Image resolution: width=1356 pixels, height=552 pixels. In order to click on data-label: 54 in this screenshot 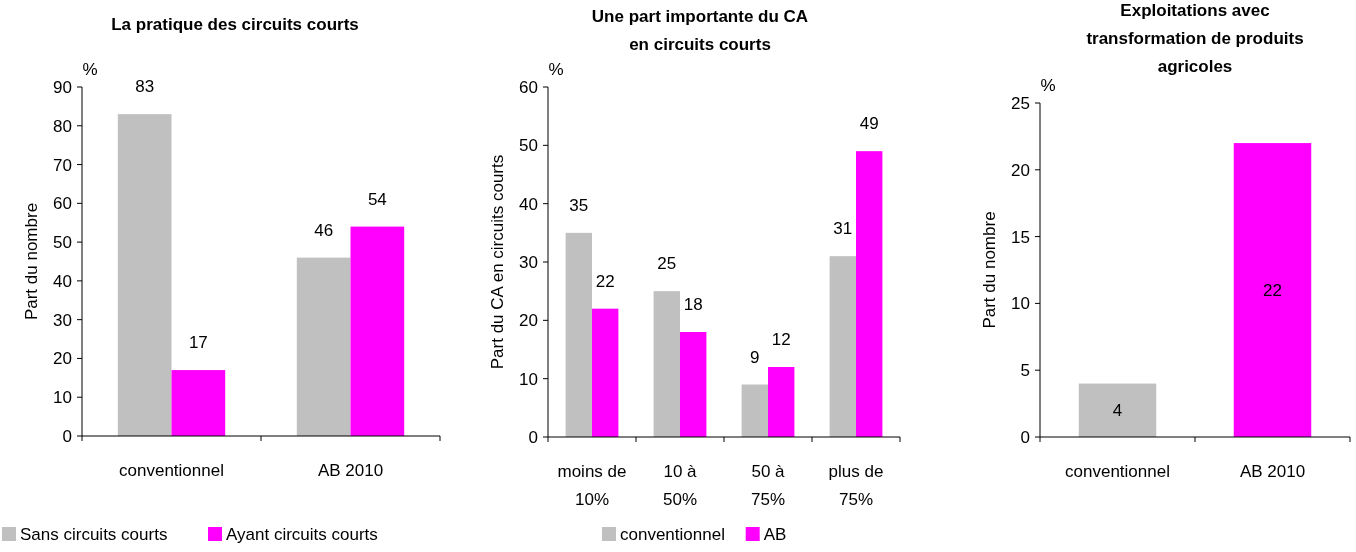, I will do `click(377, 199)`.